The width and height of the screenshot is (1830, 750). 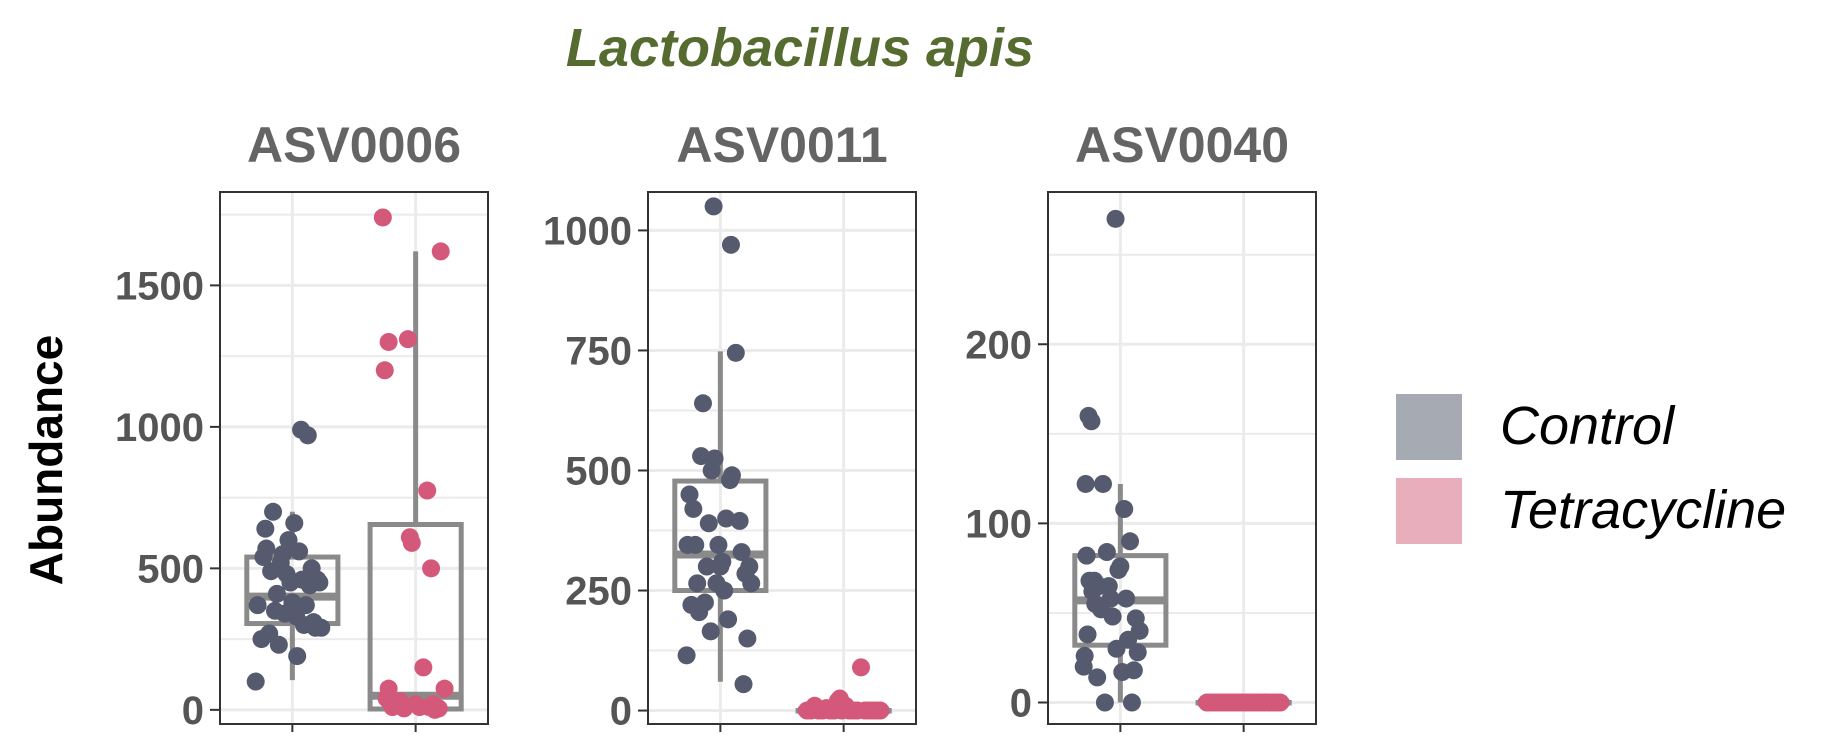 I want to click on strip-label: ASV0040, so click(x=1182, y=145).